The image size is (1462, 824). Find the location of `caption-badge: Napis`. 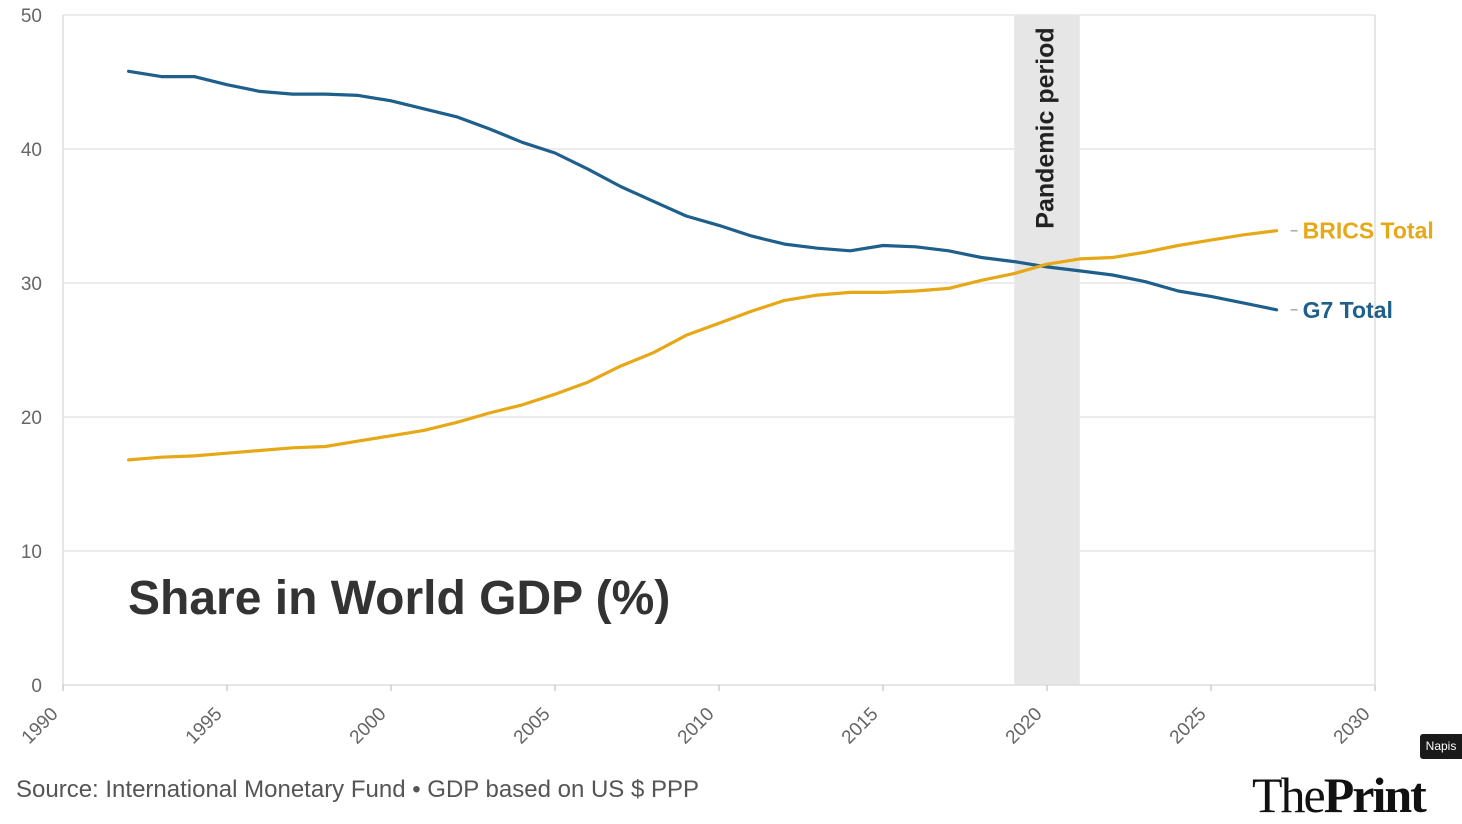

caption-badge: Napis is located at coordinates (1441, 746).